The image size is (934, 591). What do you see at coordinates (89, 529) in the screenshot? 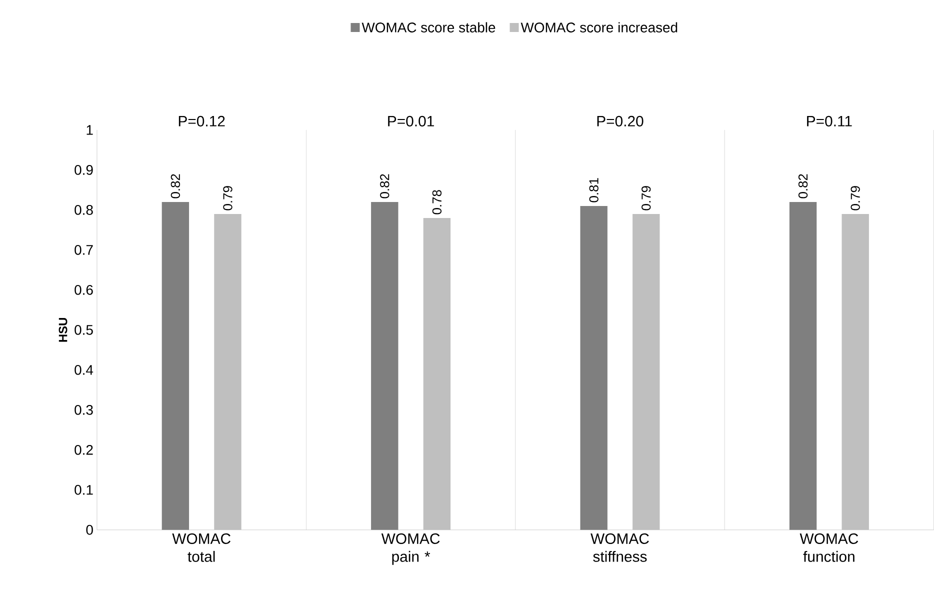
I see `y-tick-label: 0` at bounding box center [89, 529].